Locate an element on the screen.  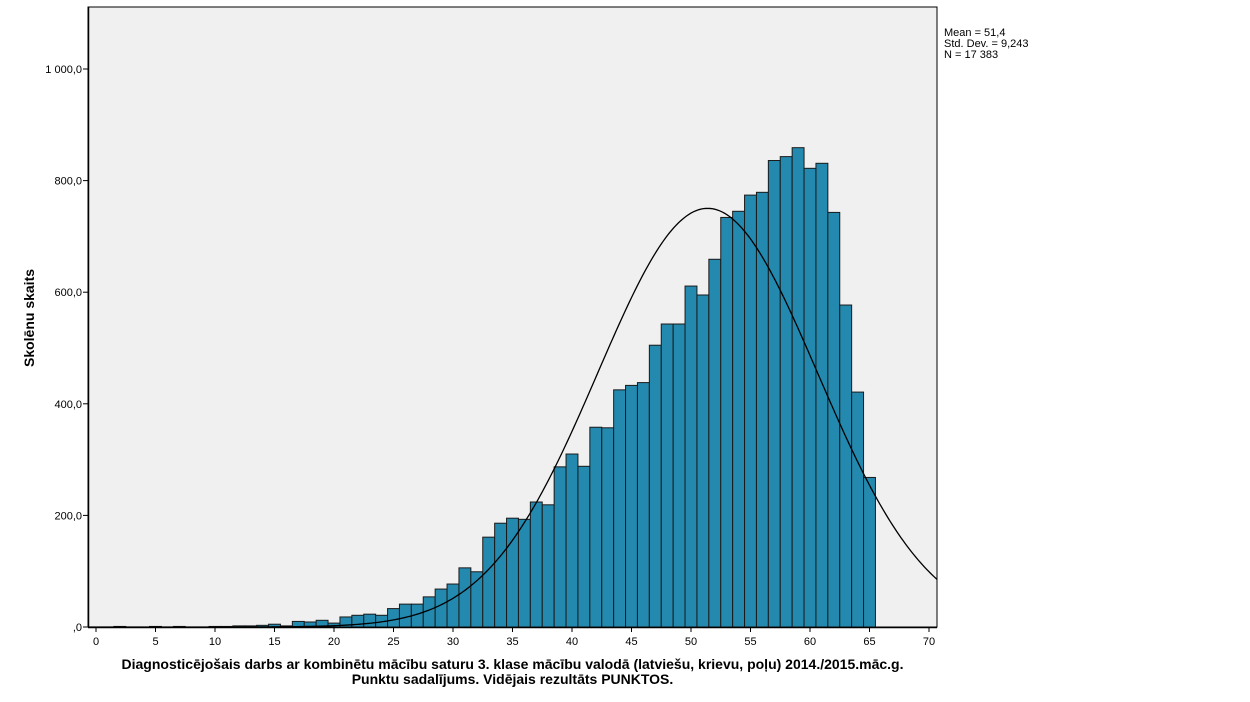
stats-box: Mean = 51,4 Std. Dev. = 9,243 N = 17 383 is located at coordinates (986, 44).